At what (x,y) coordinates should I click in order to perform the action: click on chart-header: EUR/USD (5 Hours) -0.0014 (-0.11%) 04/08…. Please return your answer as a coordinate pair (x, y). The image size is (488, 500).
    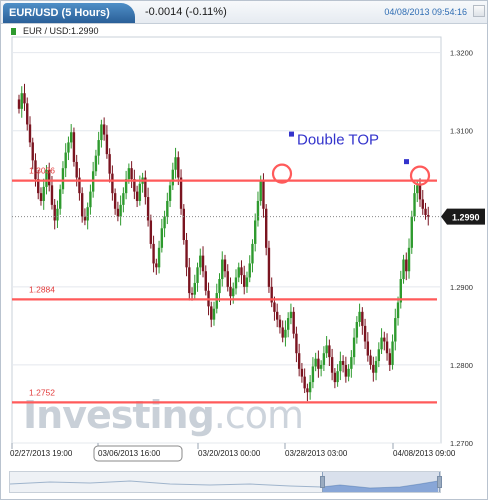
    Looking at the image, I should click on (244, 12).